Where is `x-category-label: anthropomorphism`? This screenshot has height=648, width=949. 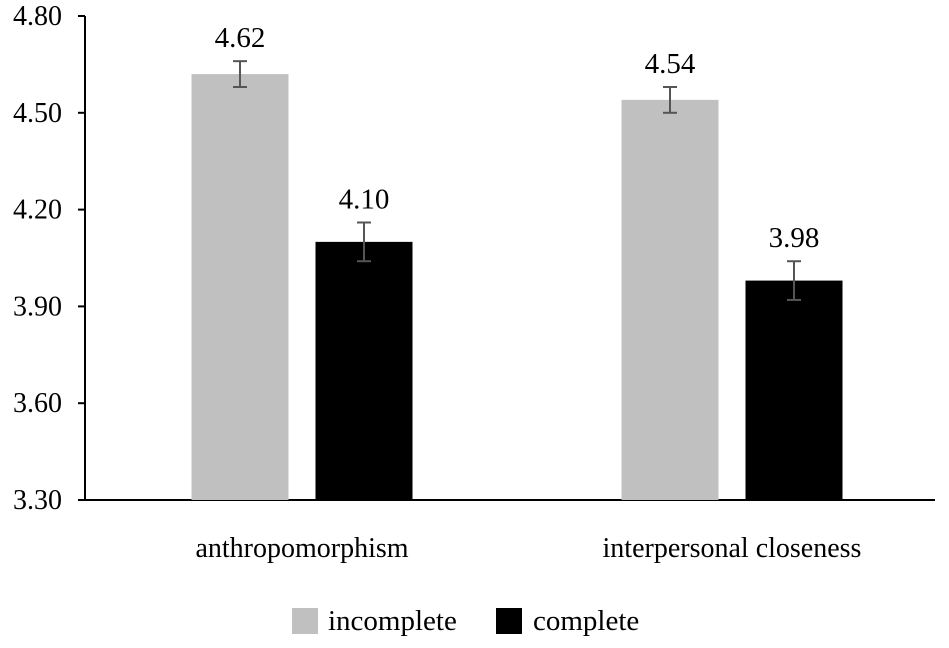 x-category-label: anthropomorphism is located at coordinates (301, 548).